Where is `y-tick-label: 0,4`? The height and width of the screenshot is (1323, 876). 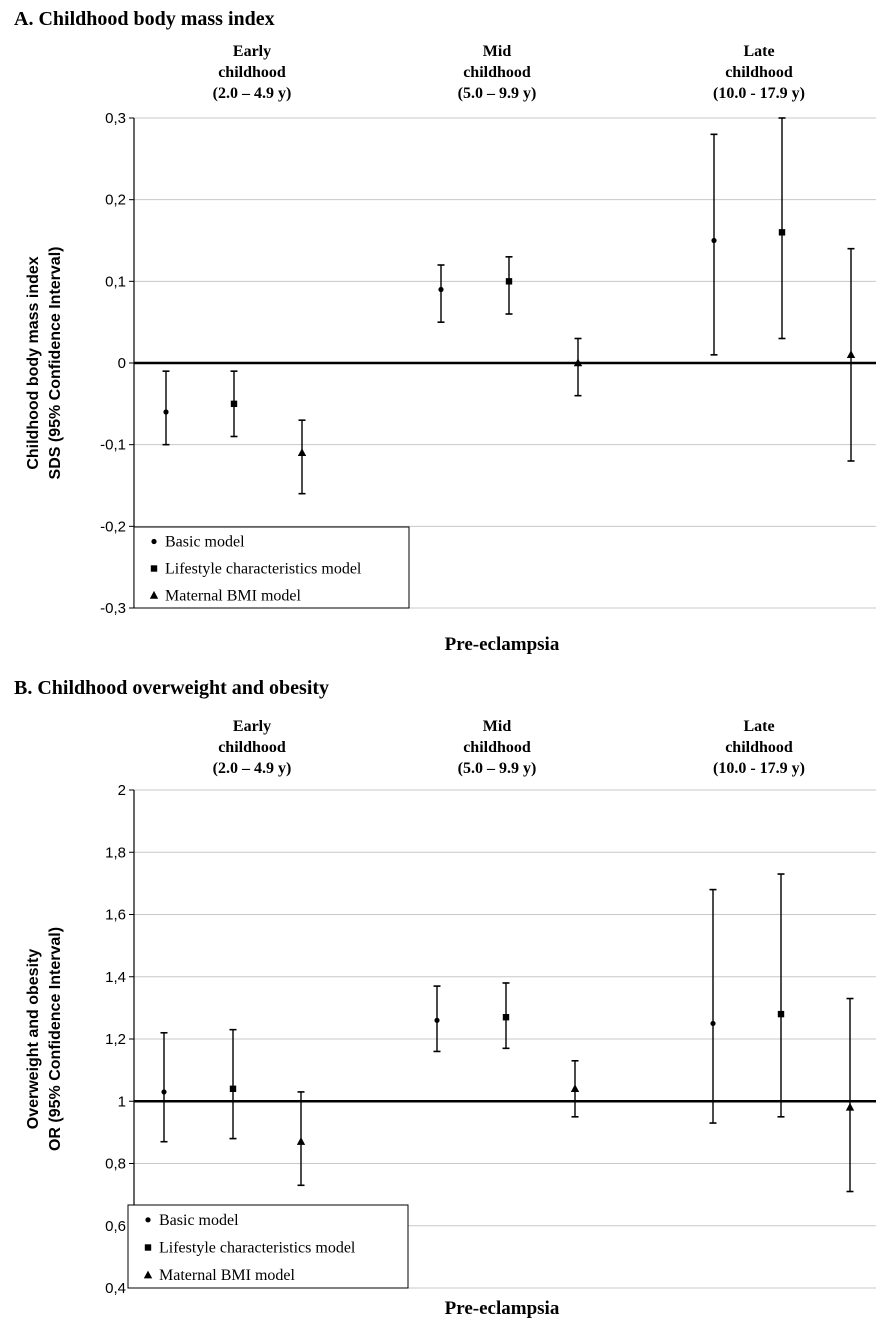
y-tick-label: 0,4 is located at coordinates (115, 1288).